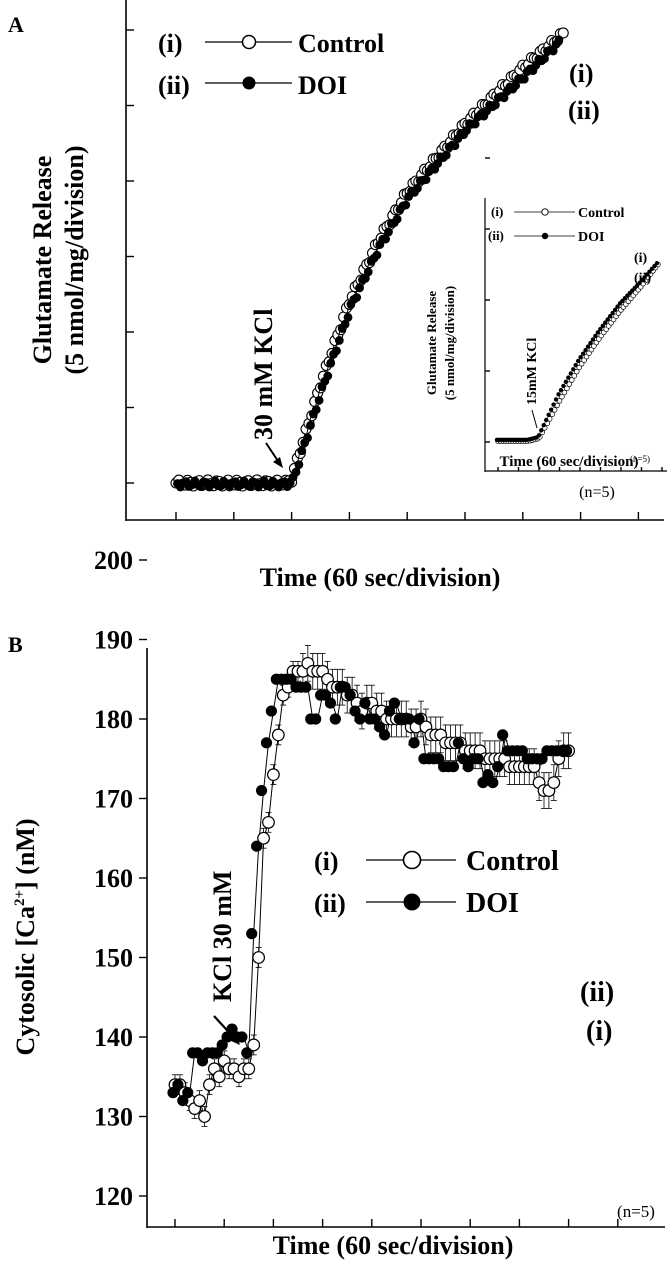 The width and height of the screenshot is (667, 1261). Describe the element at coordinates (42, 260) in the screenshot. I see `panel-a-y-label-line1: Glutamate Release` at that location.